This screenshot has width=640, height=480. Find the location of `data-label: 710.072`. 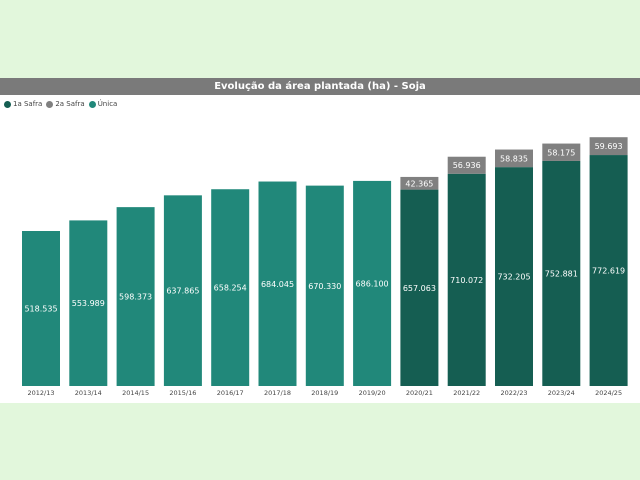

data-label: 710.072 is located at coordinates (466, 280).